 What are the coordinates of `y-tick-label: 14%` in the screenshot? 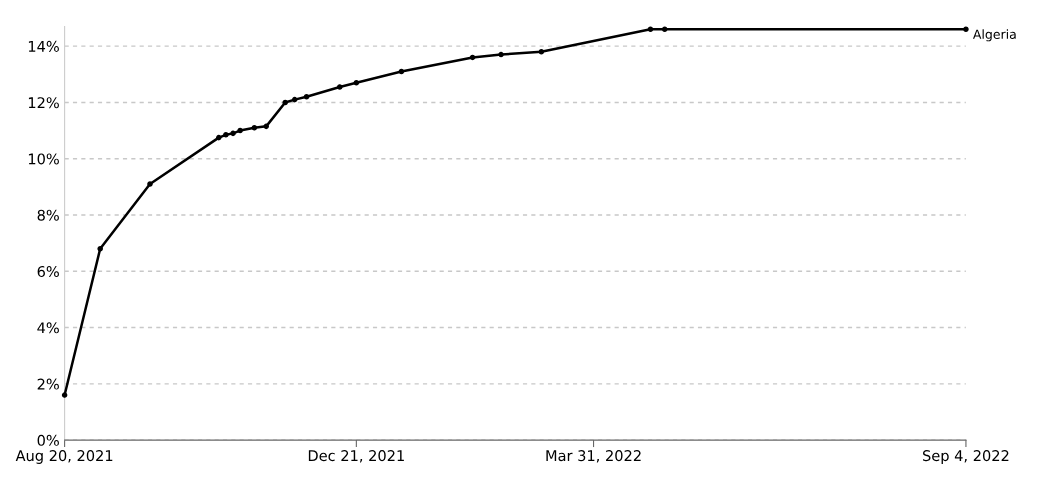 It's located at (43, 46).